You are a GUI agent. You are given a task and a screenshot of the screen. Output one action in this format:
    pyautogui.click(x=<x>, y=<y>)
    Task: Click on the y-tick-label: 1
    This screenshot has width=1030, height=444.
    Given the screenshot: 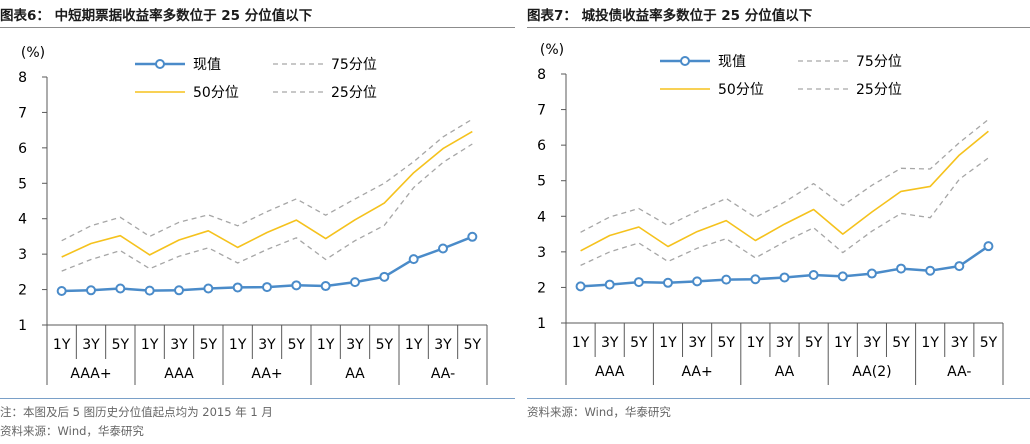 What is the action you would take?
    pyautogui.click(x=22, y=326)
    